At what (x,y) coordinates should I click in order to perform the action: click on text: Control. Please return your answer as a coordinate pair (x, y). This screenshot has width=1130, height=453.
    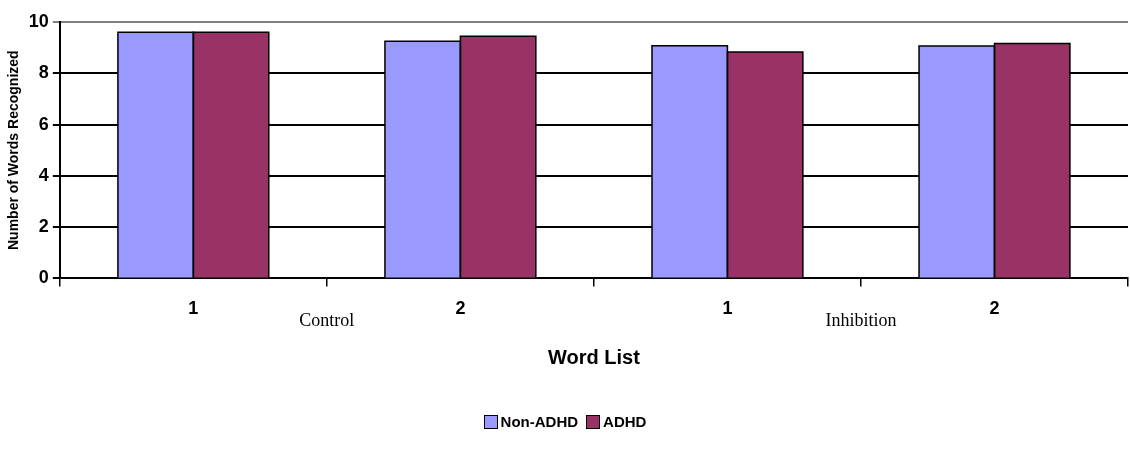
    Looking at the image, I should click on (327, 320).